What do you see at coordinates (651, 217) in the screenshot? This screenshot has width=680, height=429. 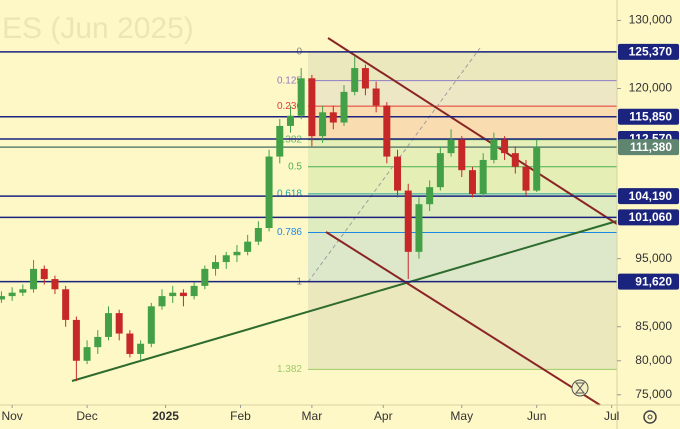 I see `price-tag-label: 101,060` at bounding box center [651, 217].